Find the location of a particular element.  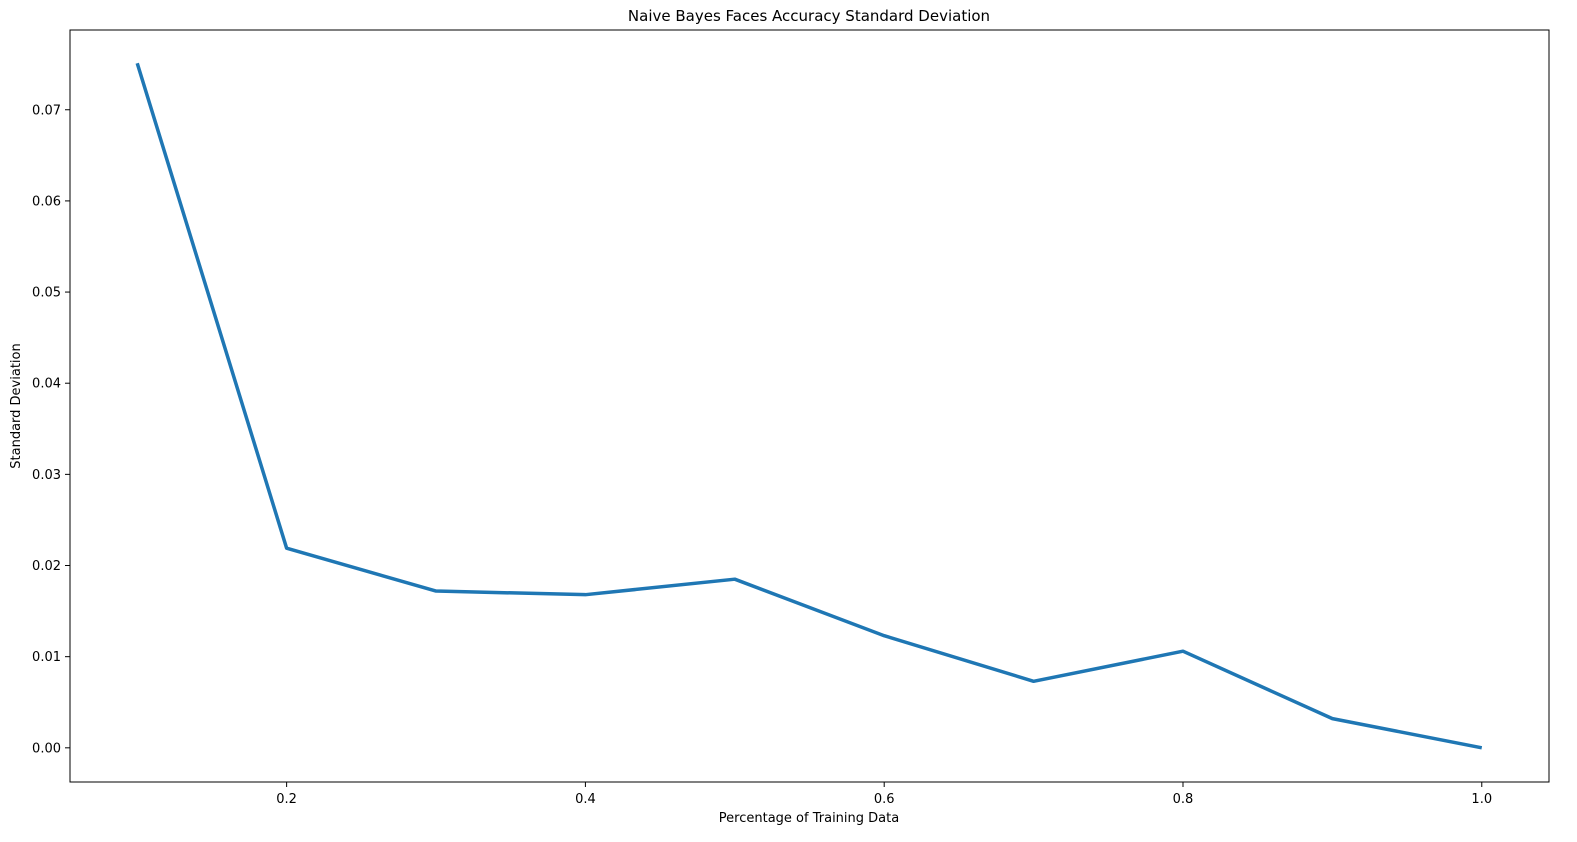

x-axis-ticks: 0.2 0.4 0.6 0.8 1.0 is located at coordinates (884, 794).